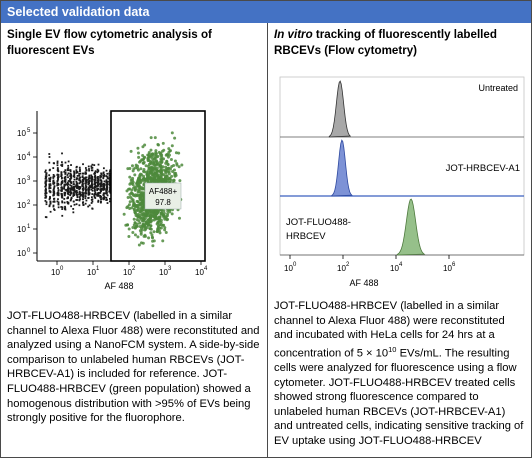 The image size is (532, 458). Describe the element at coordinates (401, 265) in the screenshot. I see `histogram-x-tick-exp: 4` at that location.